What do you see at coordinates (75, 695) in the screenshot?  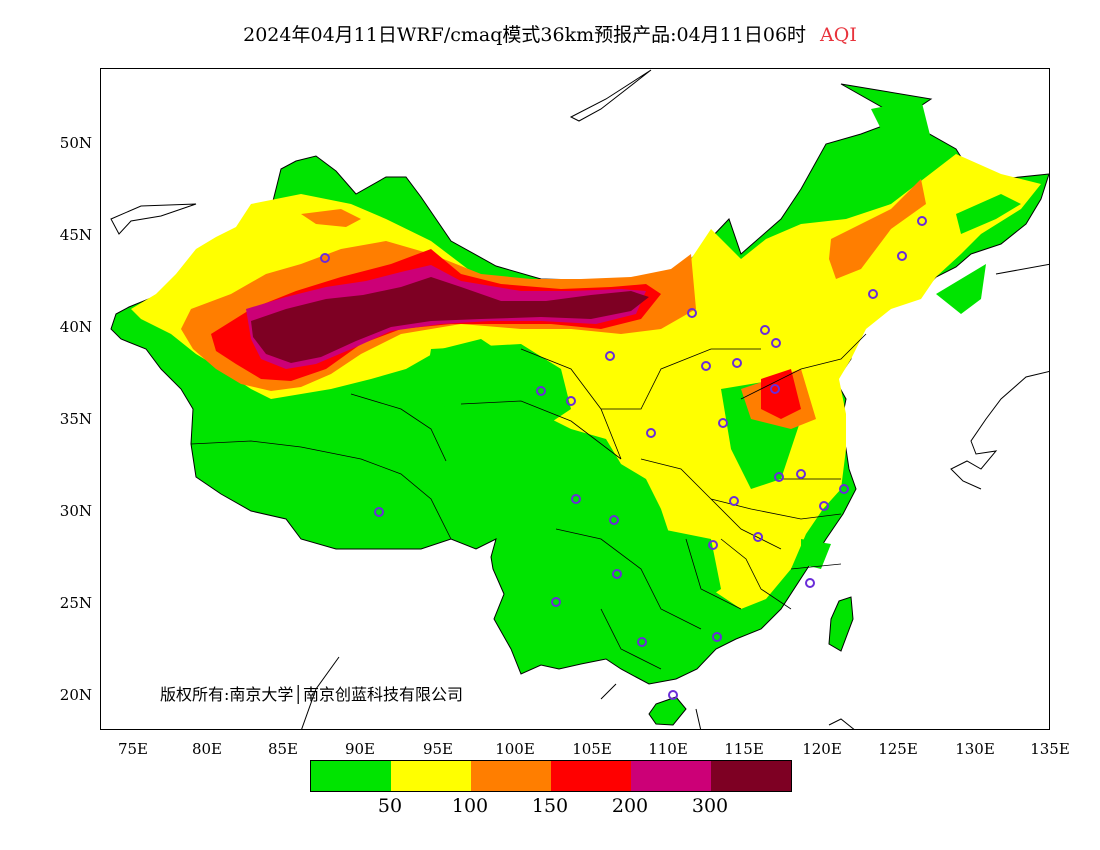 I see `lat-tick-20n: 20N` at bounding box center [75, 695].